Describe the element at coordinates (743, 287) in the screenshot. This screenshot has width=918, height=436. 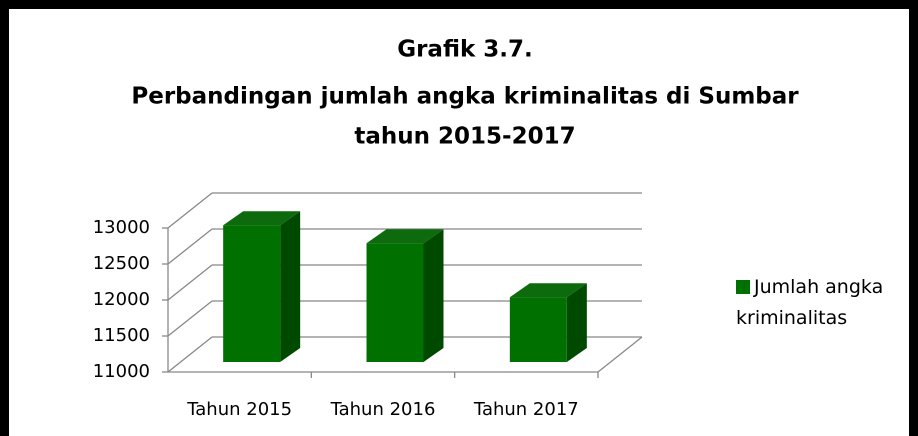
I see `legend-swatch` at that location.